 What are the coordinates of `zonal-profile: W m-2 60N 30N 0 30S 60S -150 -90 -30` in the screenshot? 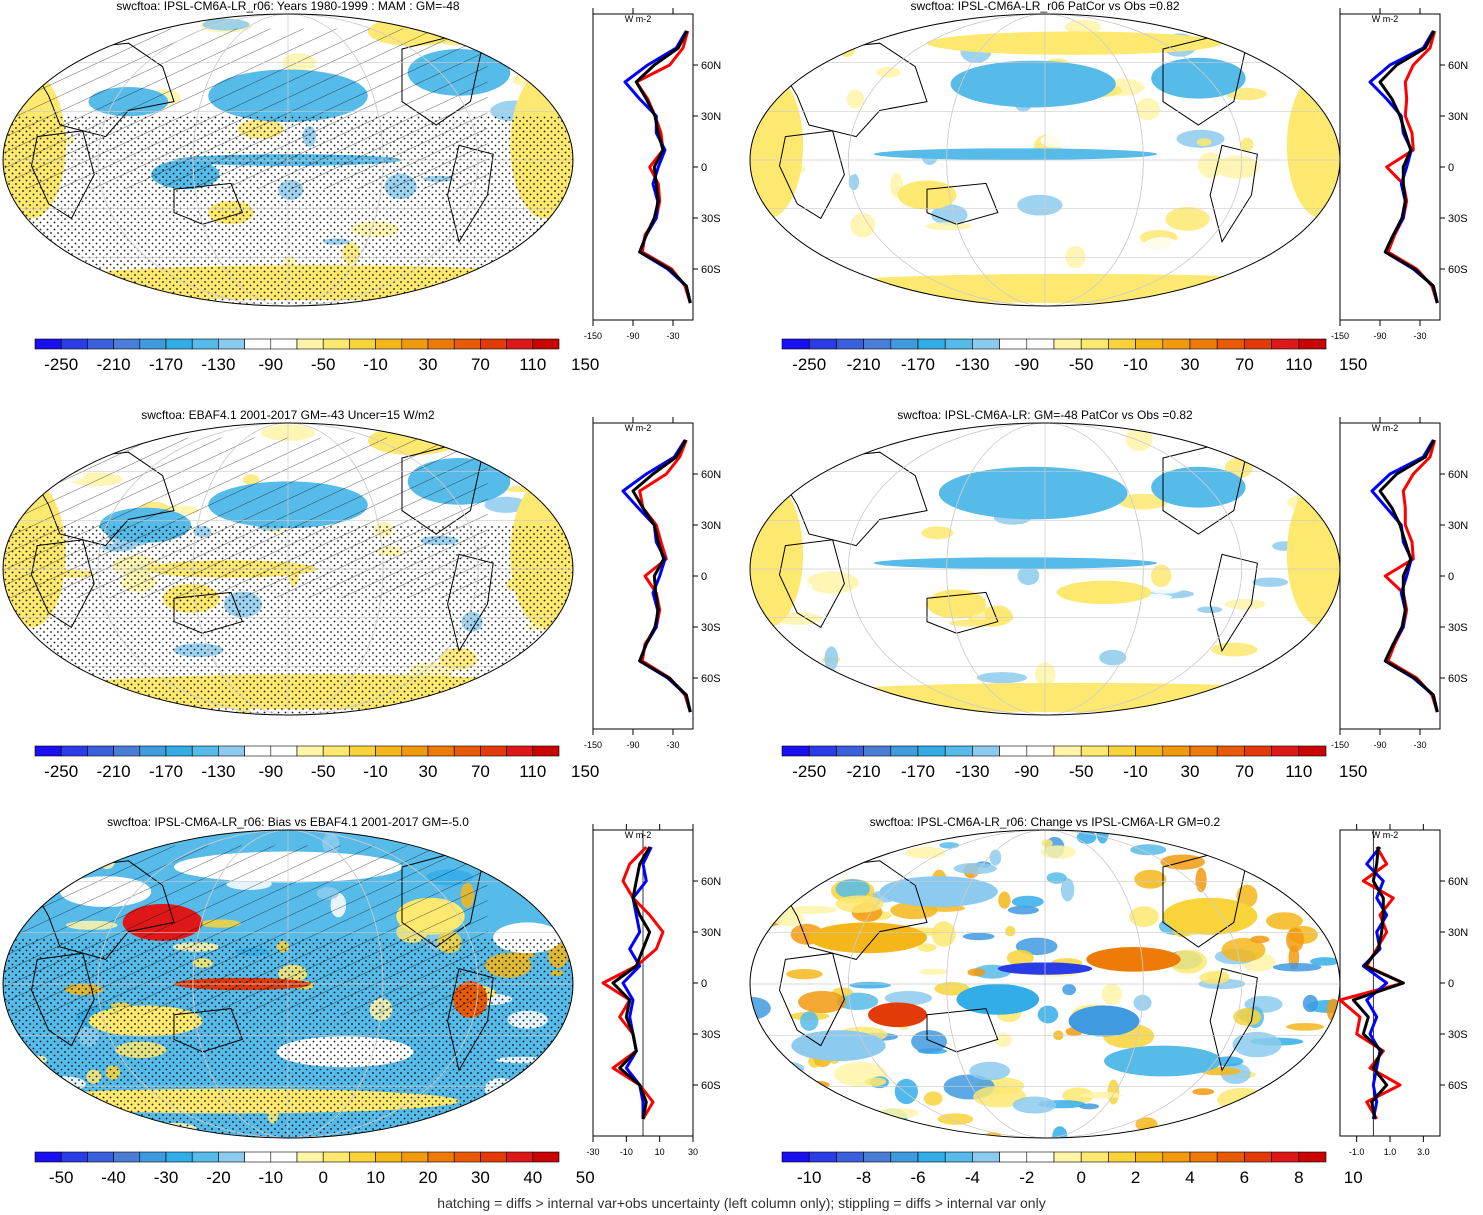 It's located at (1399, 583).